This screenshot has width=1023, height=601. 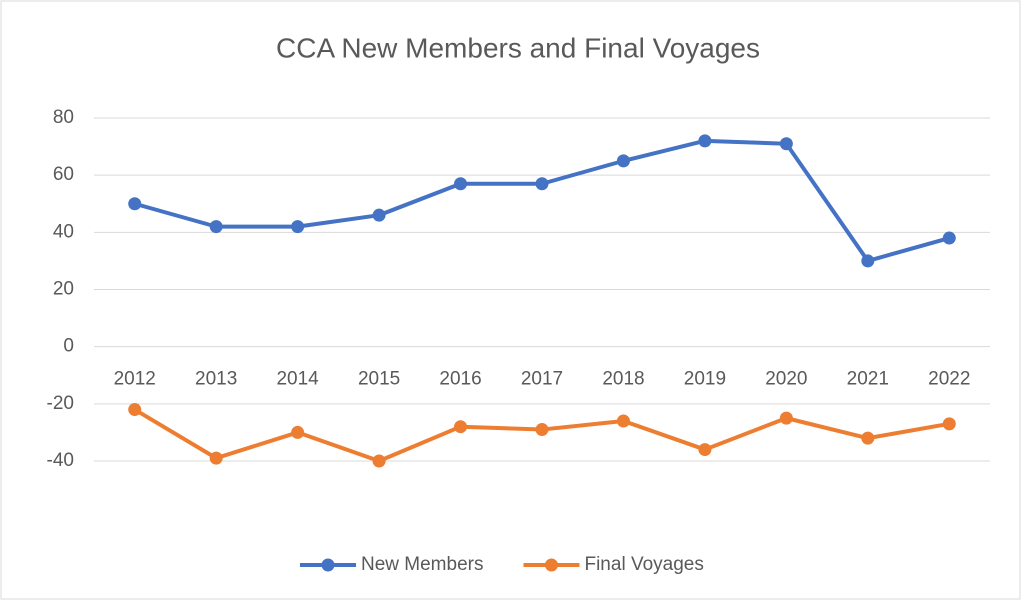 What do you see at coordinates (60, 403) in the screenshot?
I see `y-tick-label: -20` at bounding box center [60, 403].